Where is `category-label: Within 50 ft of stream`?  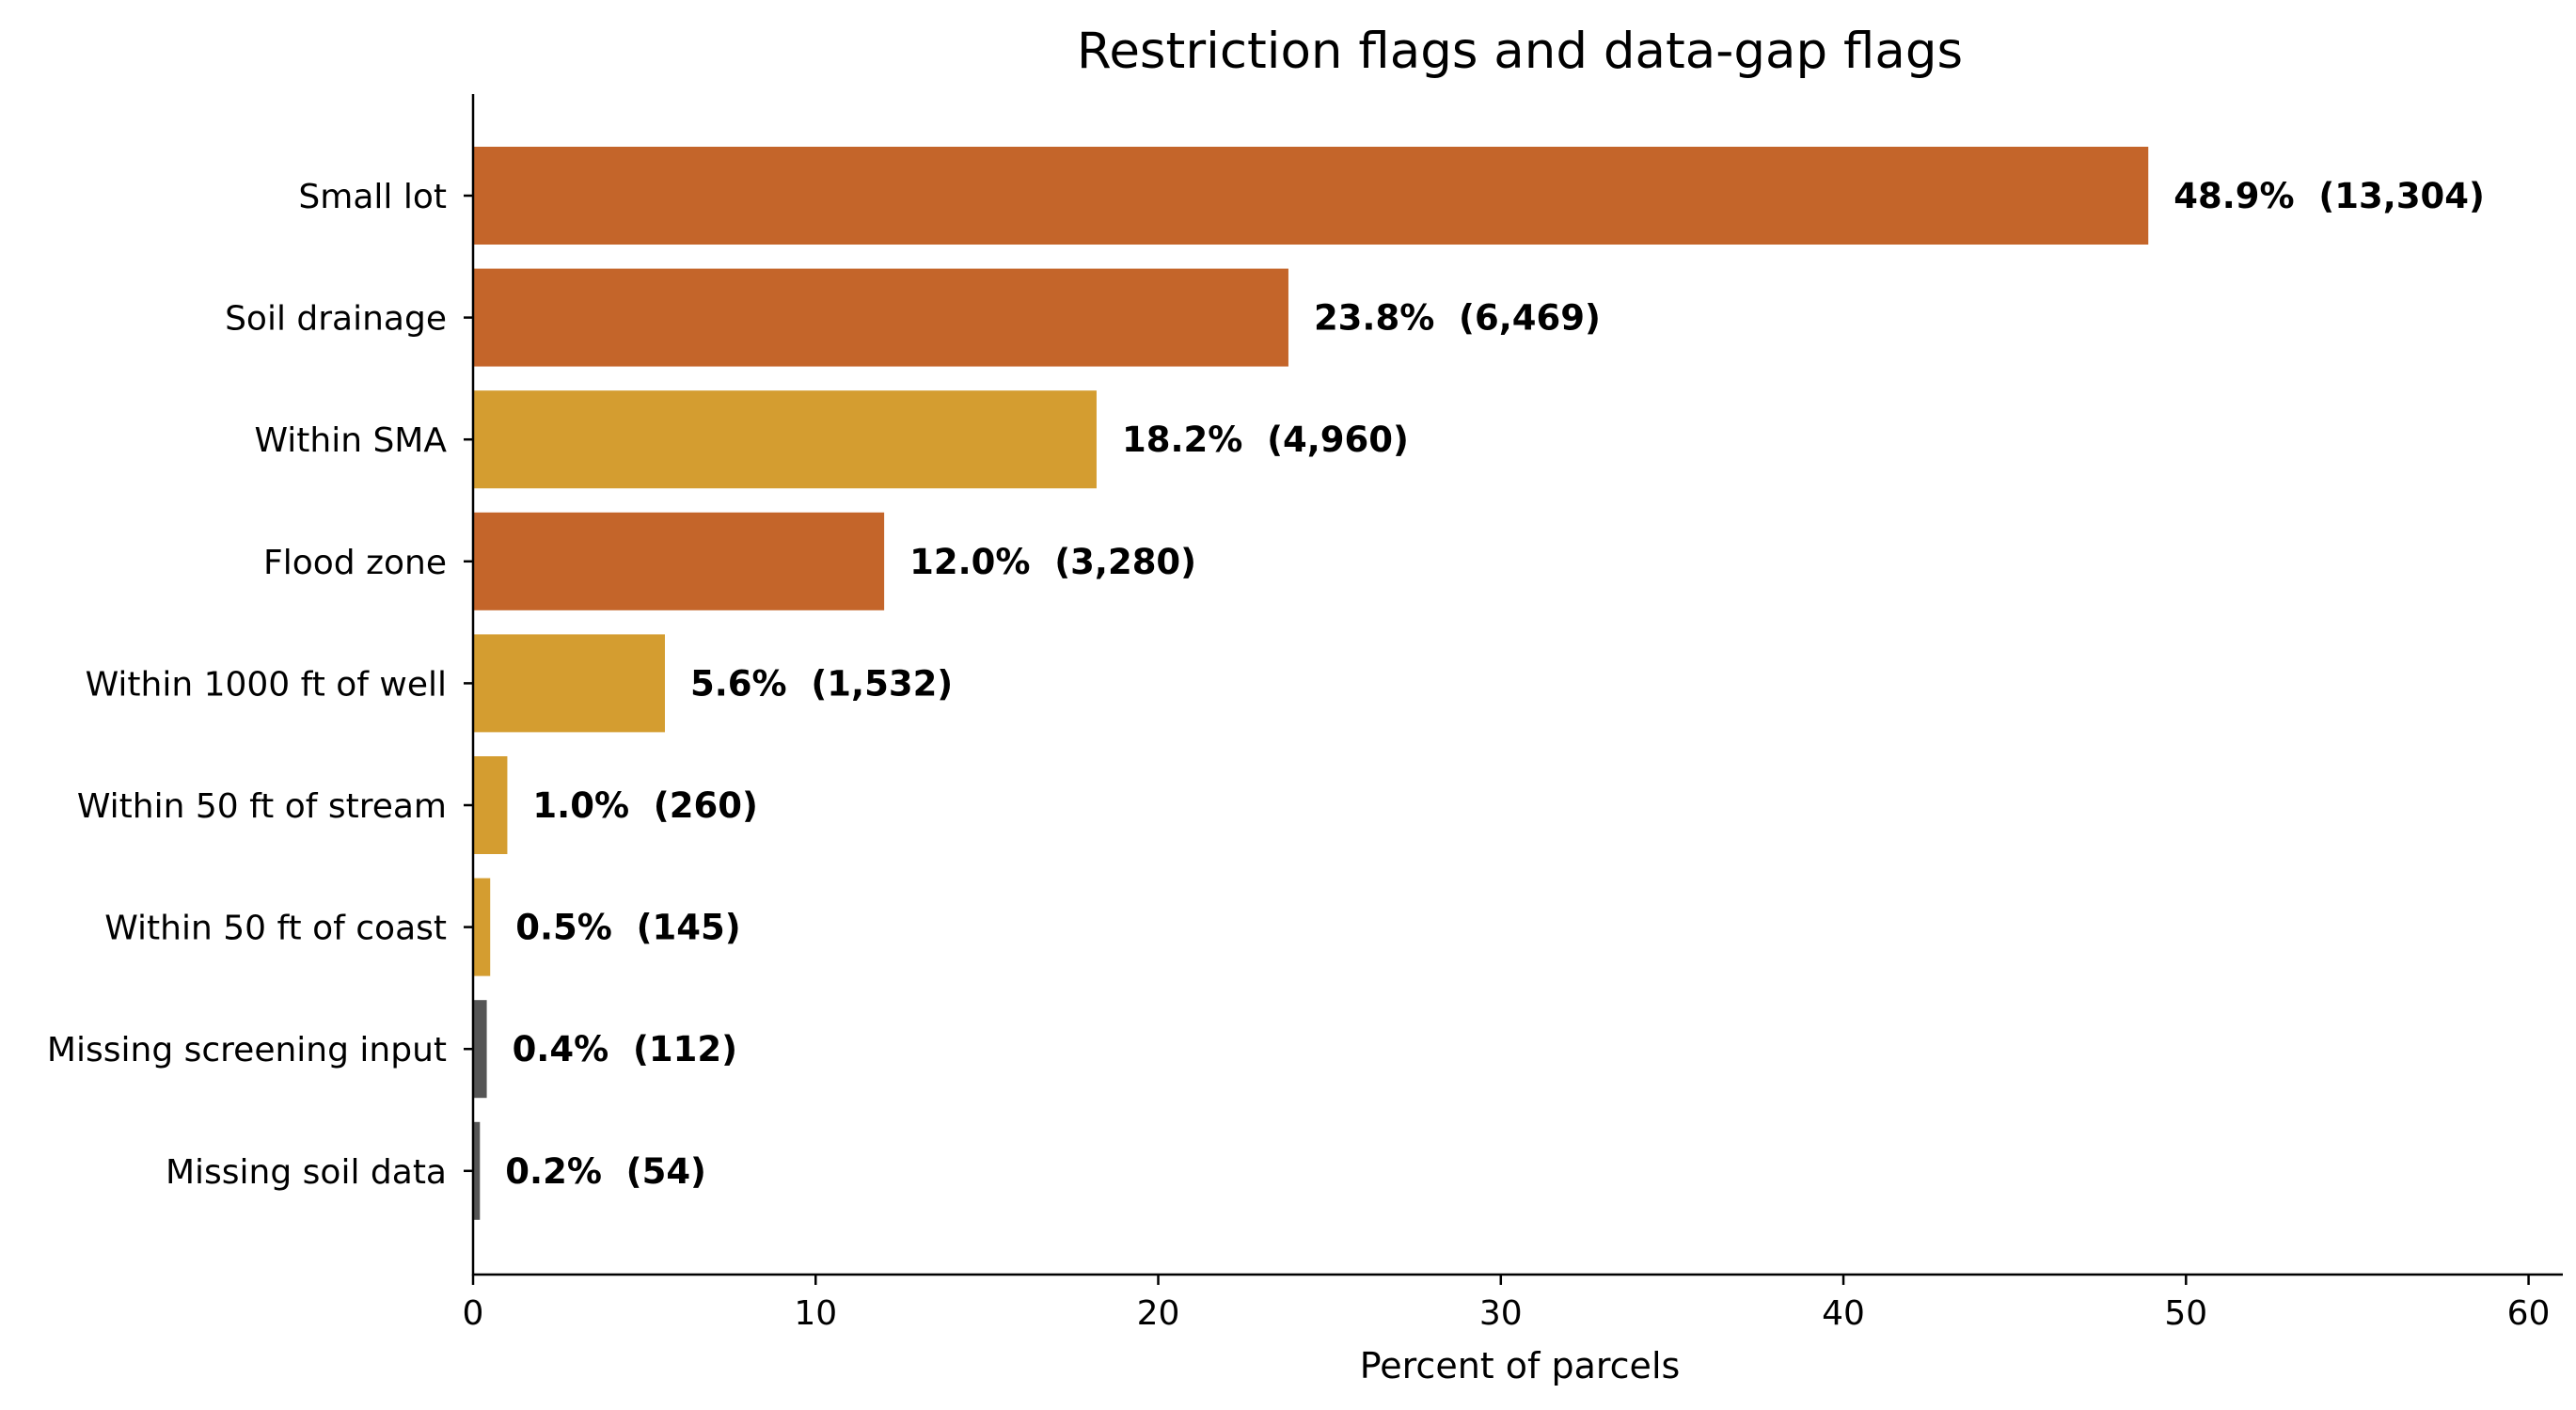
category-label: Within 50 ft of stream is located at coordinates (262, 807).